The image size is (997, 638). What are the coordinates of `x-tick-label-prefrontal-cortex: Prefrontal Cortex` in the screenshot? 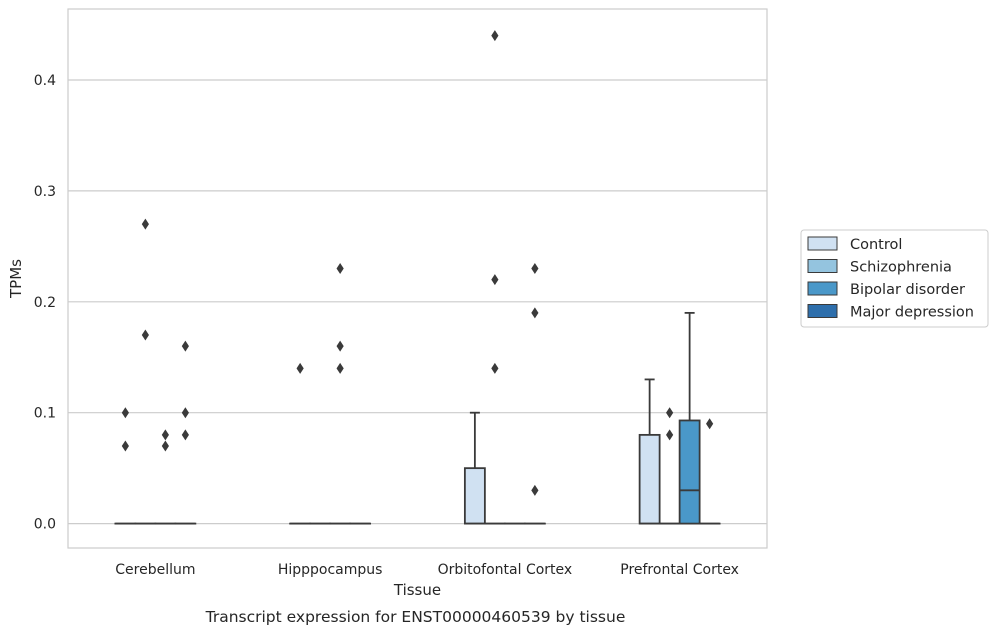 It's located at (679, 570).